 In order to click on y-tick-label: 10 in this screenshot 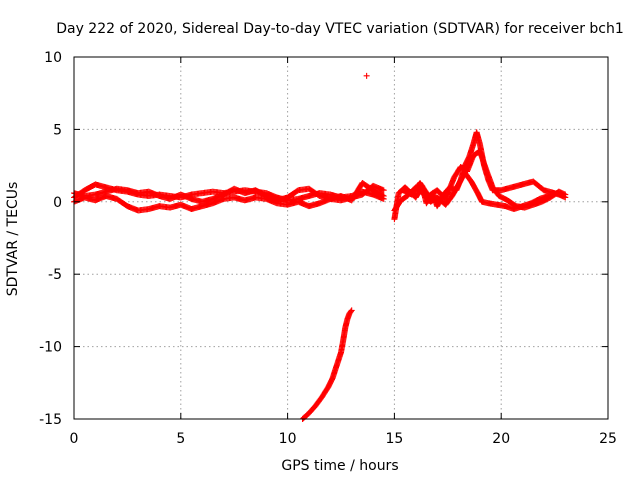, I will do `click(53, 58)`.